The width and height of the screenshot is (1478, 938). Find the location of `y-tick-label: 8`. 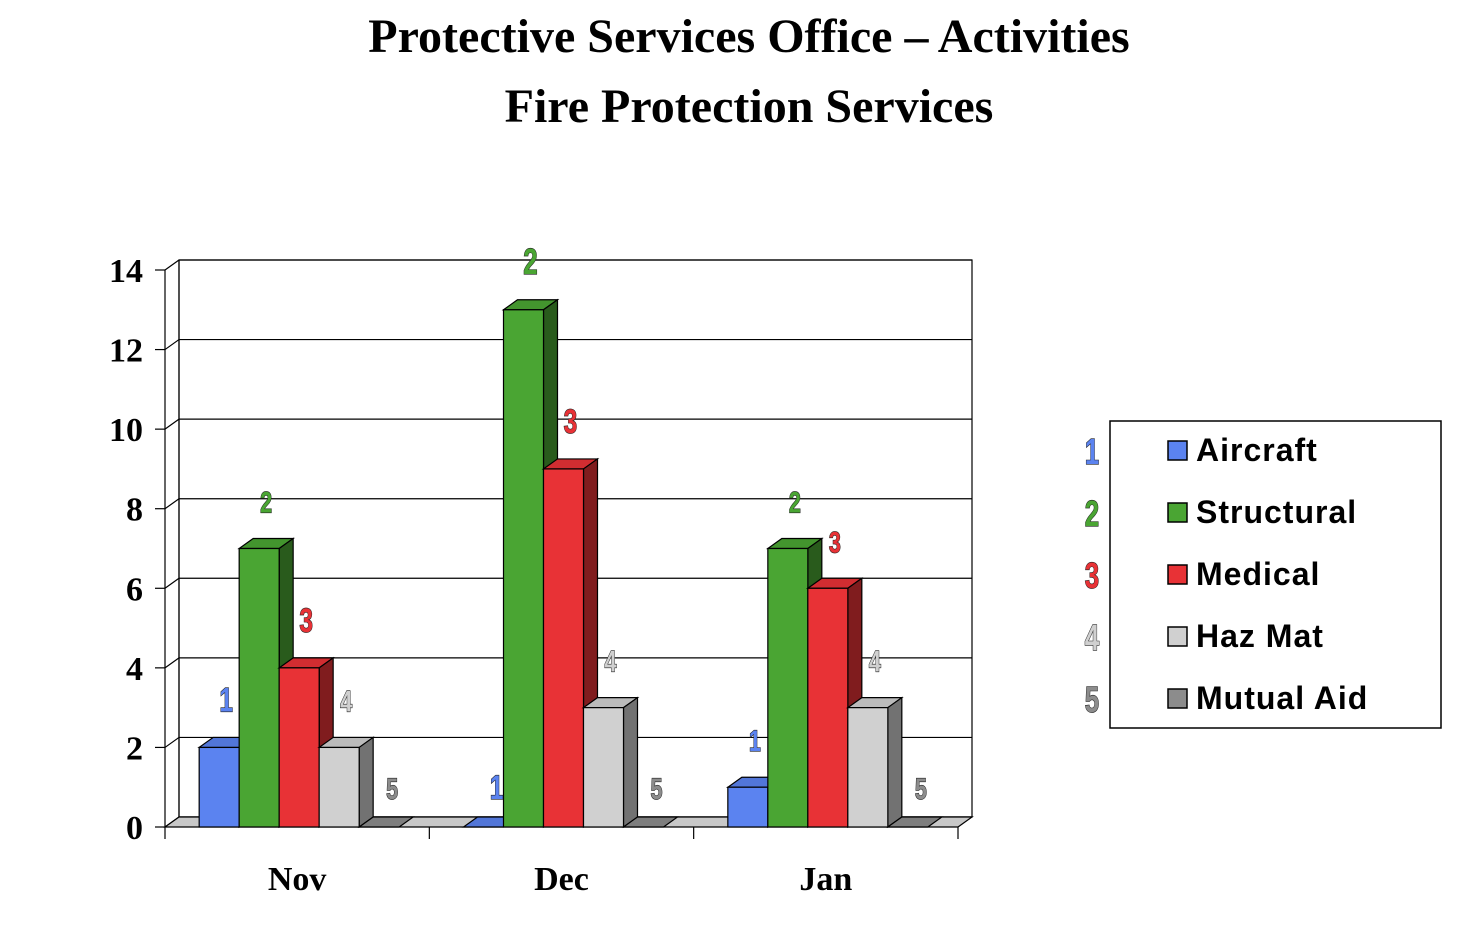

y-tick-label: 8 is located at coordinates (134, 510).